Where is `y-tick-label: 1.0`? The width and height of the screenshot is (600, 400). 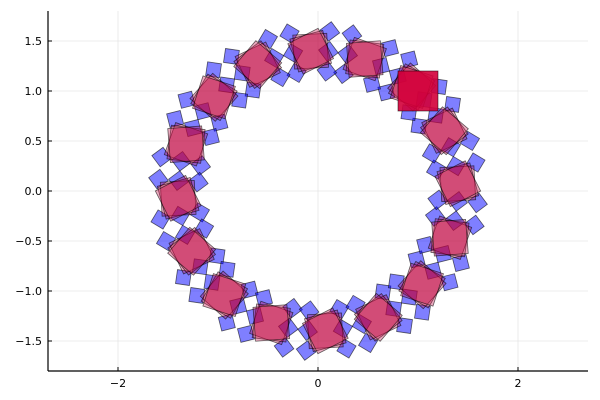
y-tick-label: 1.0 is located at coordinates (34, 91).